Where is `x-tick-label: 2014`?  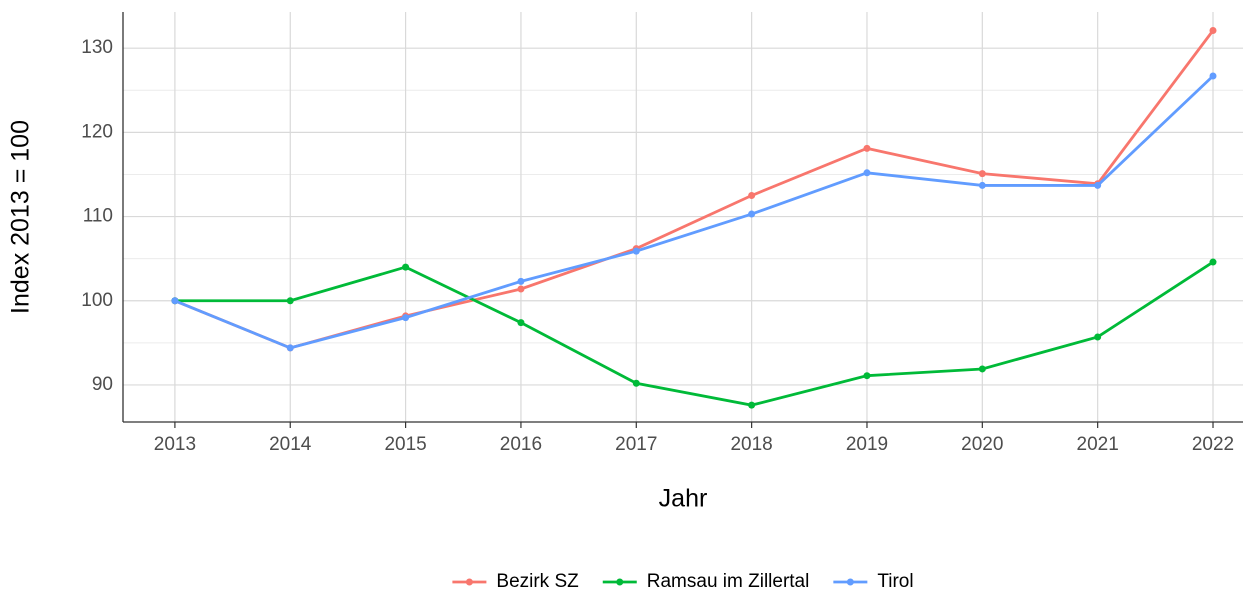 x-tick-label: 2014 is located at coordinates (290, 444).